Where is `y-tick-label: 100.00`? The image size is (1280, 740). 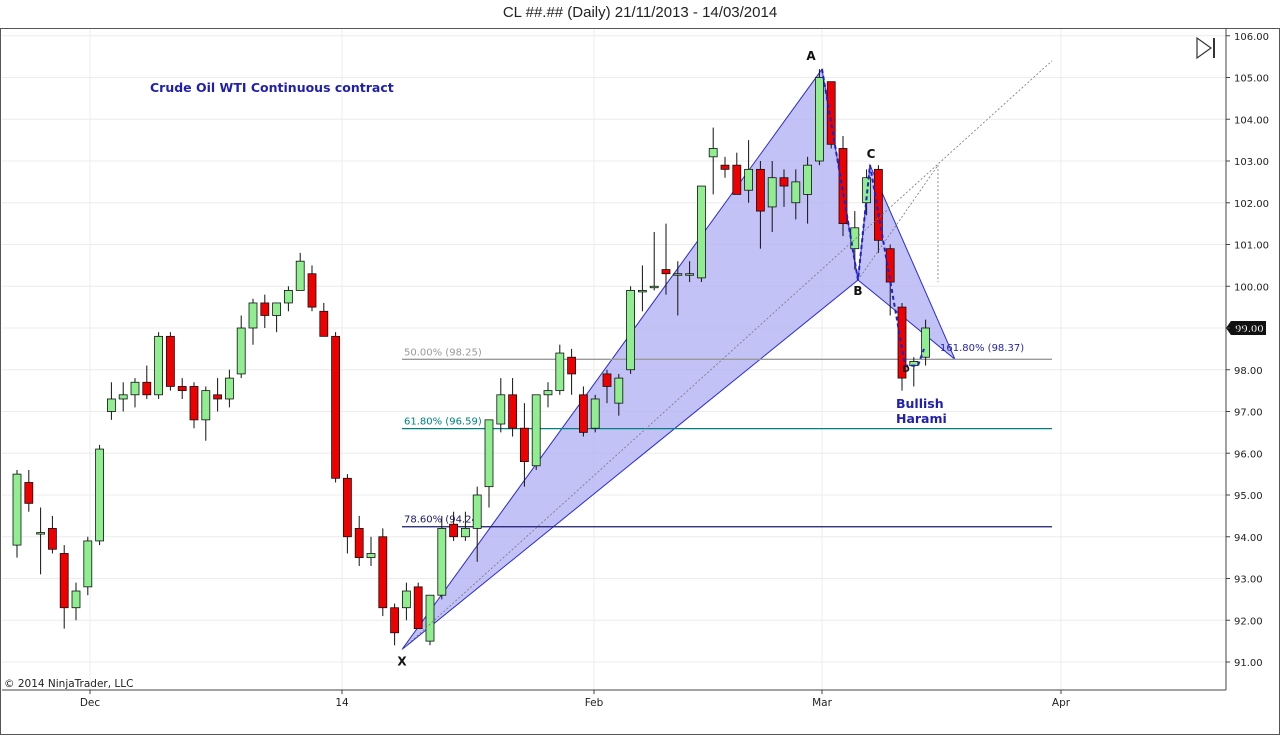 y-tick-label: 100.00 is located at coordinates (1251, 287).